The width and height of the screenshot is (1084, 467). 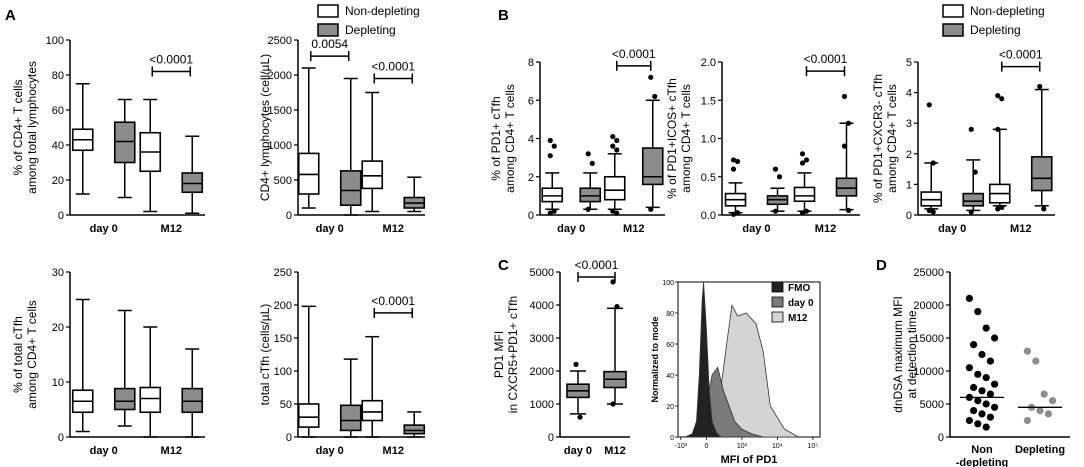 What do you see at coordinates (706, 446) in the screenshot?
I see `c2-x-tick-label: 0` at bounding box center [706, 446].